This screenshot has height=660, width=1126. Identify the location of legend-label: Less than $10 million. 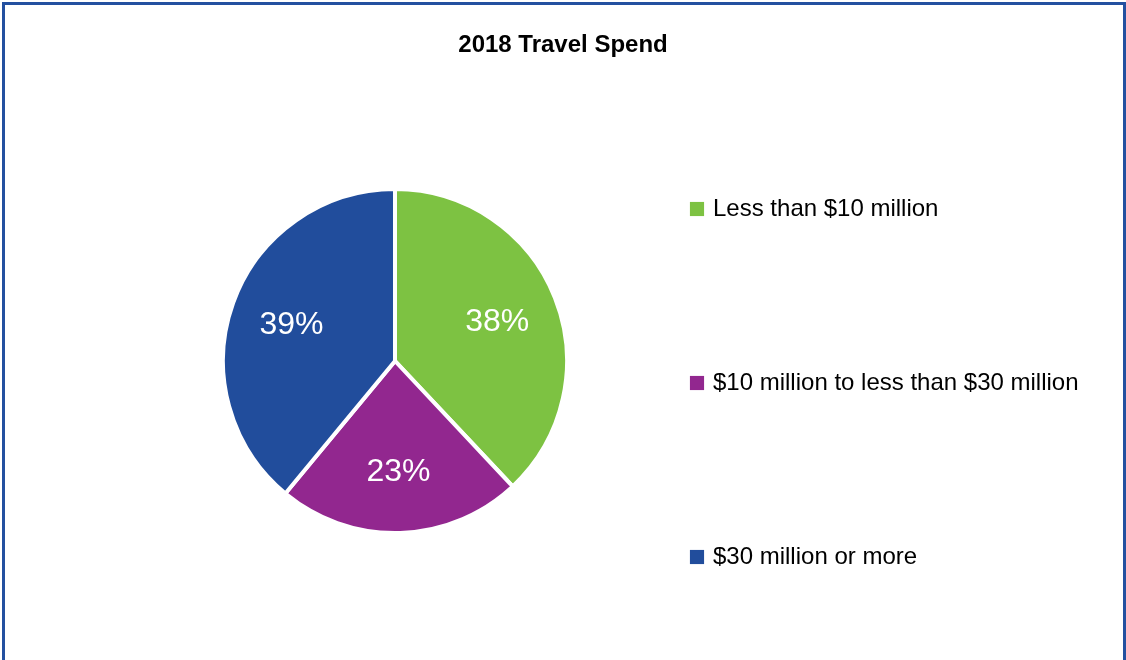
(826, 207).